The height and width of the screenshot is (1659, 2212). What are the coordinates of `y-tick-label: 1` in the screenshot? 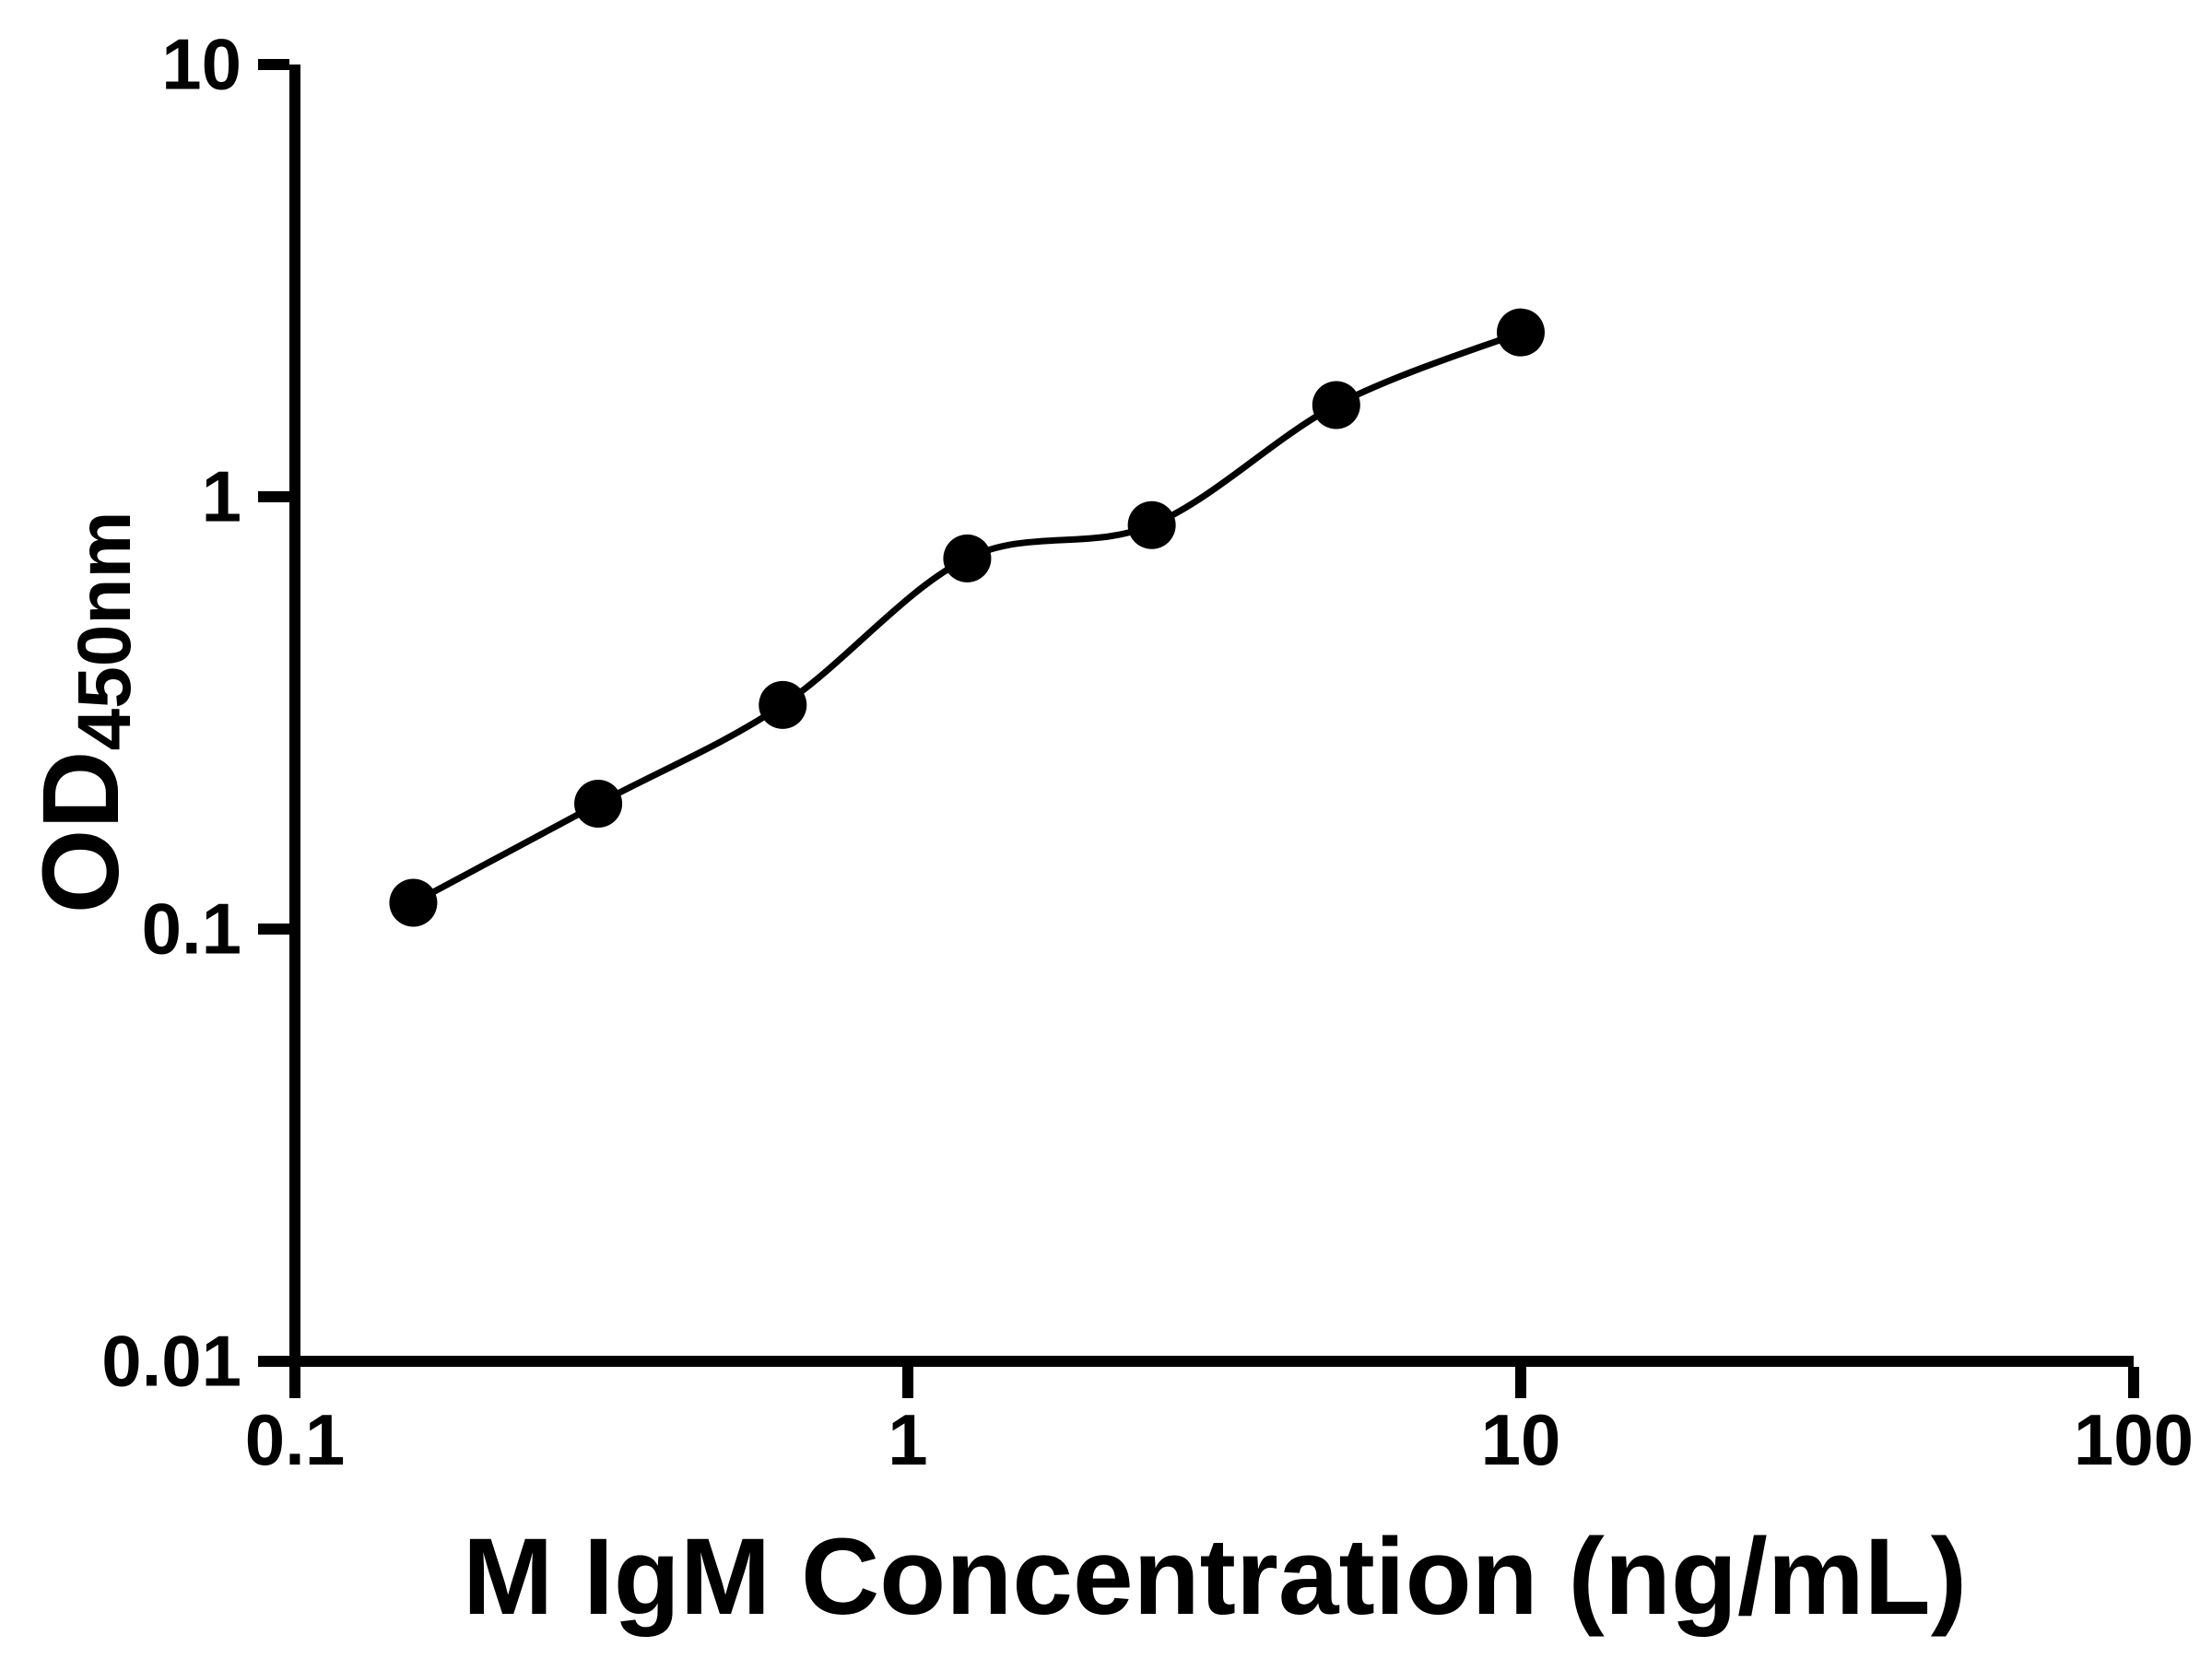 It's located at (221, 496).